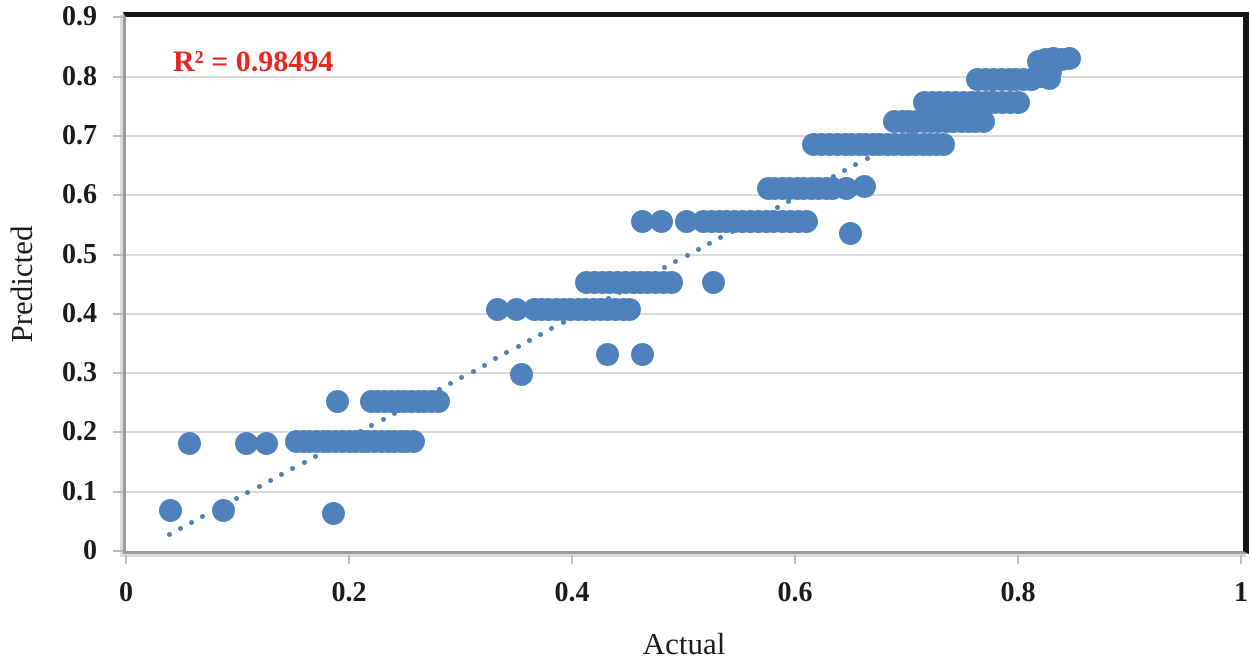 The image size is (1250, 665). What do you see at coordinates (79, 195) in the screenshot?
I see `y-tick-label: 0.6` at bounding box center [79, 195].